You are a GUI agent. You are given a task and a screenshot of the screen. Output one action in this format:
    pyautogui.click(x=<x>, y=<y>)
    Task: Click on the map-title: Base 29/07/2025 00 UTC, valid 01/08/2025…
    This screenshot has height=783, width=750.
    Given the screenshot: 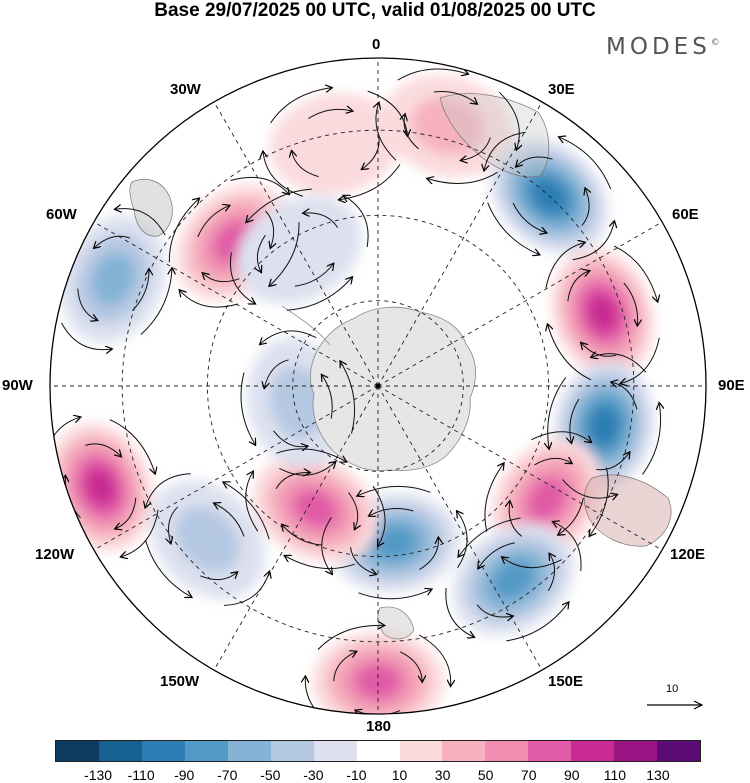 What is the action you would take?
    pyautogui.click(x=375, y=10)
    